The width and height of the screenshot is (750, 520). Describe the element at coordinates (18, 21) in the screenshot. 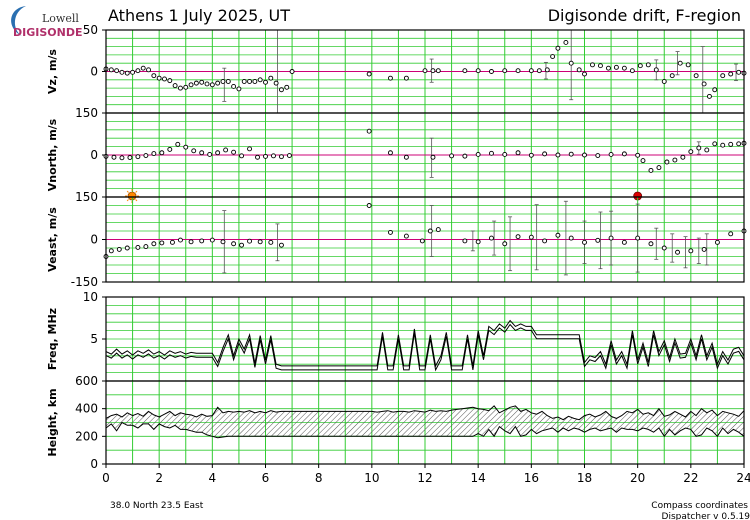

I see `logo-swoosh` at that location.